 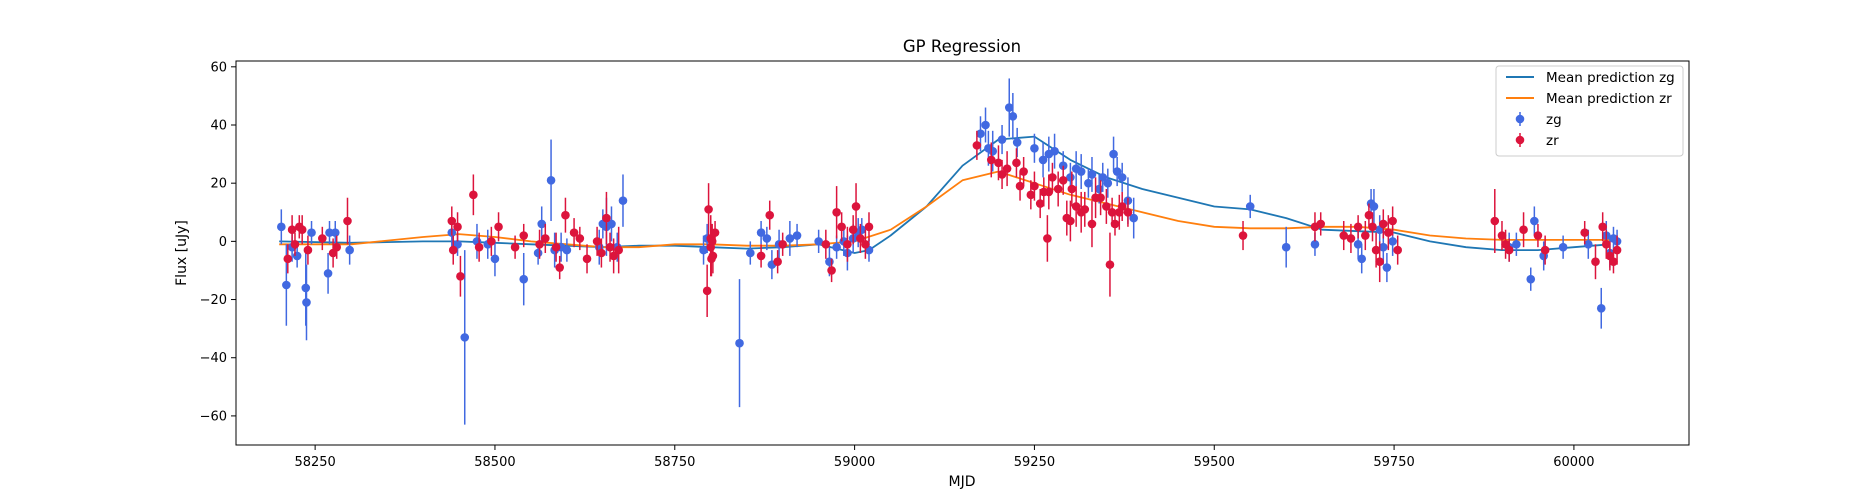 What do you see at coordinates (854, 462) in the screenshot?
I see `x-tick-label: 59000` at bounding box center [854, 462].